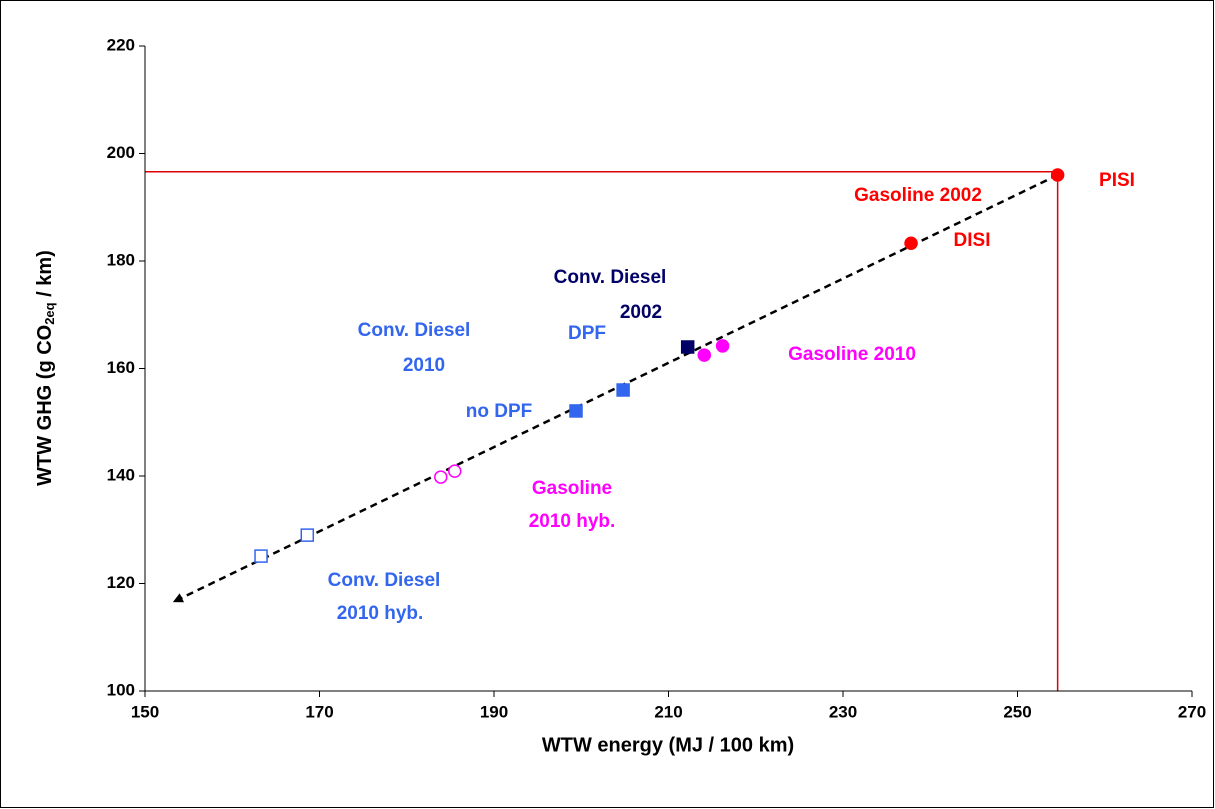 This screenshot has height=809, width=1215. What do you see at coordinates (499, 411) in the screenshot?
I see `annotation: no DPF` at bounding box center [499, 411].